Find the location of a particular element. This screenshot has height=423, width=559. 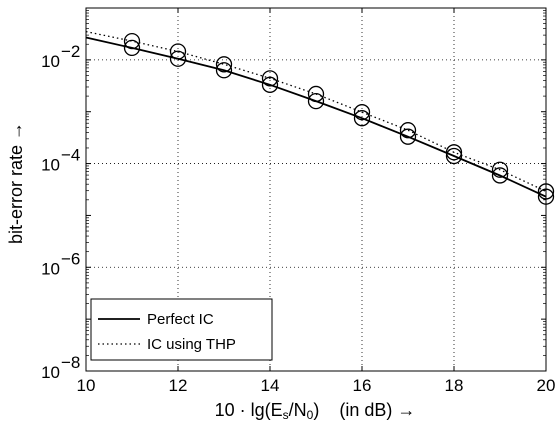

legend-label-ic-using-thp: IC using THP is located at coordinates (191, 344).